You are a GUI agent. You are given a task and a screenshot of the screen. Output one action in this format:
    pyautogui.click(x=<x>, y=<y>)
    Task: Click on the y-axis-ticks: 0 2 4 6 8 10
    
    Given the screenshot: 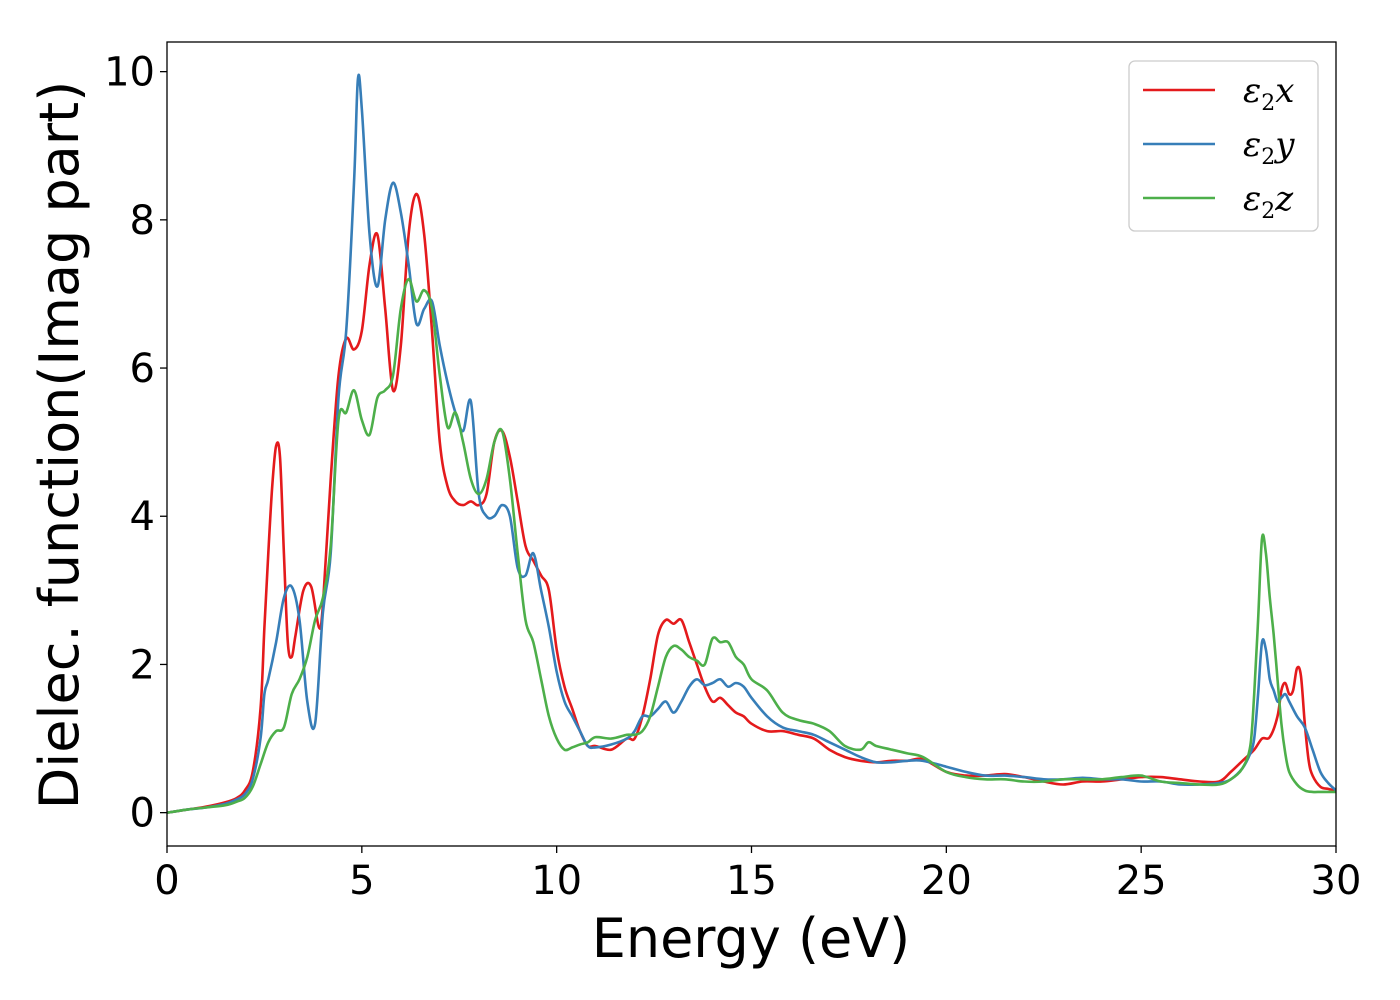 What is the action you would take?
    pyautogui.click(x=135, y=443)
    